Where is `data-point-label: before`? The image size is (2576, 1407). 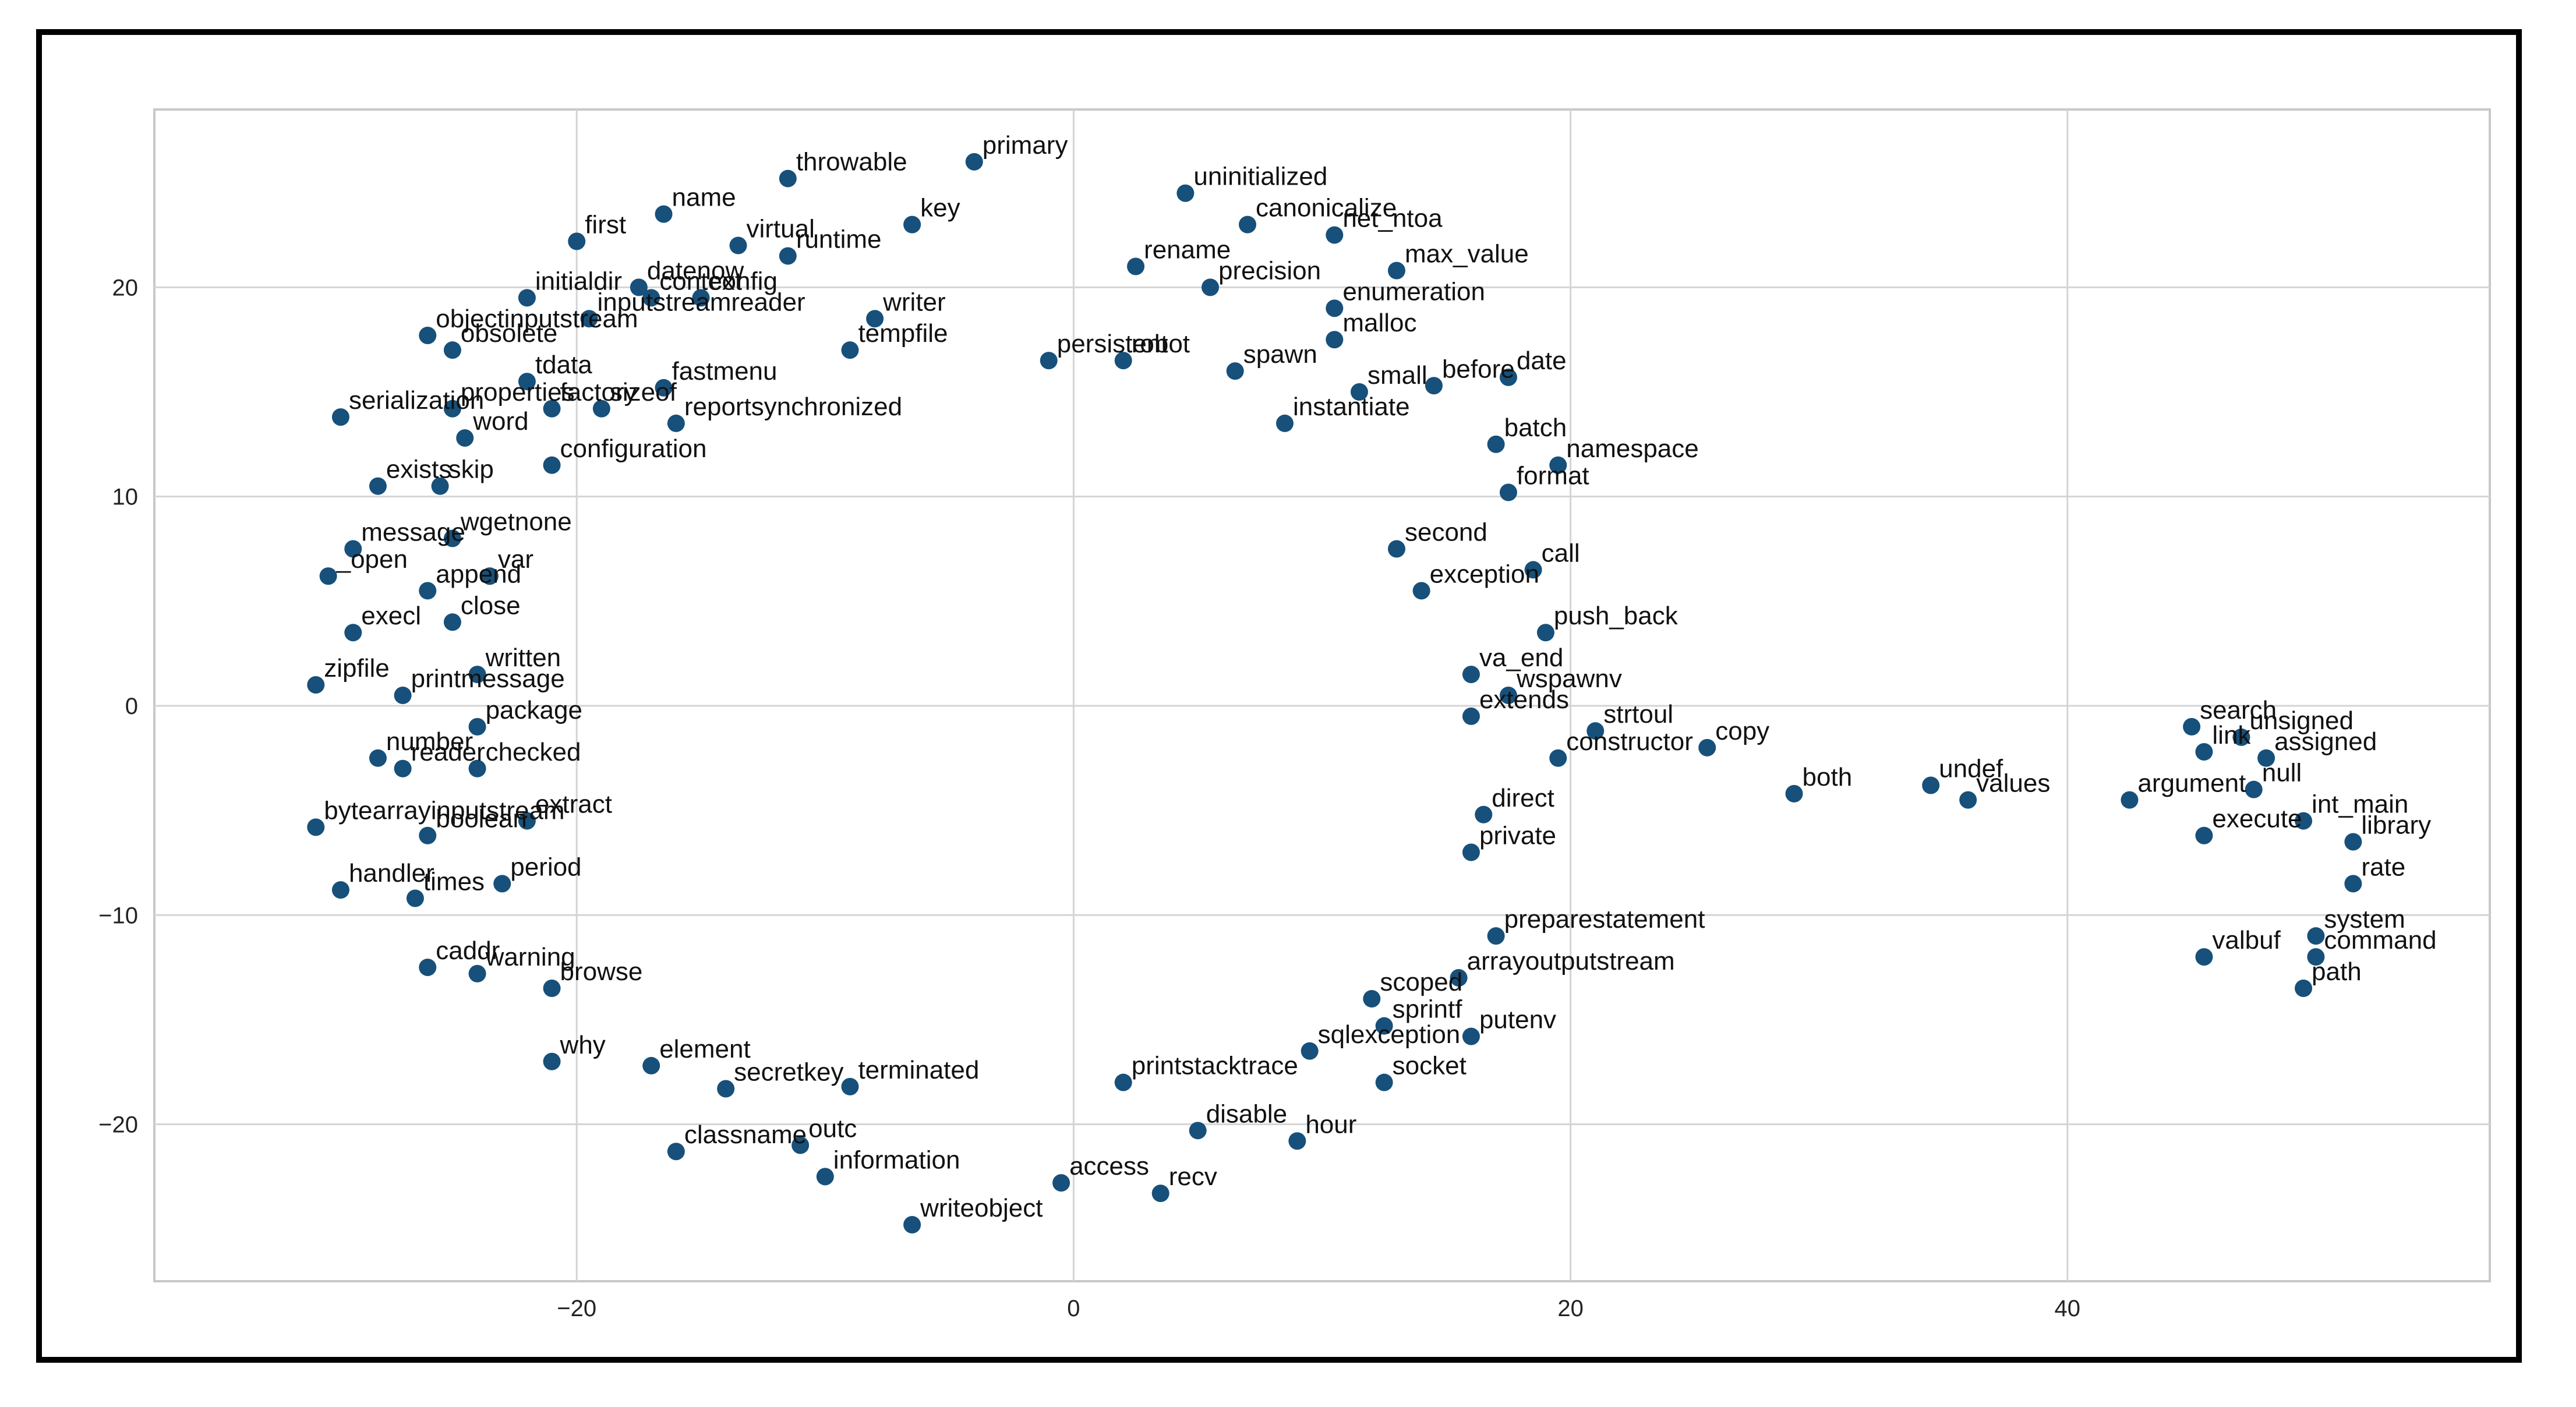
data-point-label: before is located at coordinates (1478, 369).